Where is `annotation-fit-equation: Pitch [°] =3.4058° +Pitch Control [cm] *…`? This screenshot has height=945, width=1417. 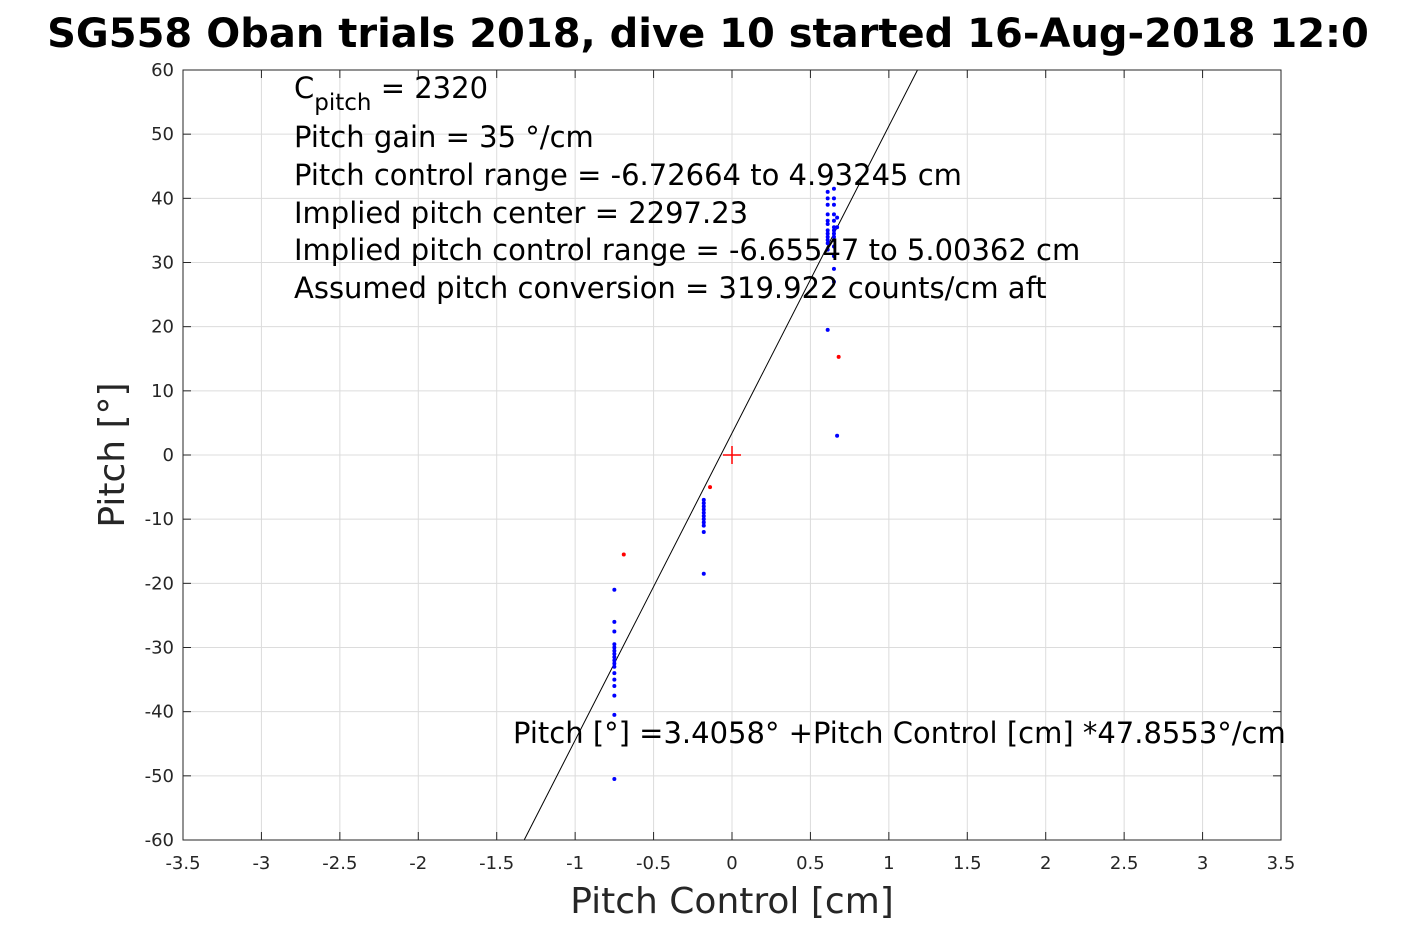
annotation-fit-equation: Pitch [°] =3.4058° +Pitch Control [cm] *… is located at coordinates (899, 733).